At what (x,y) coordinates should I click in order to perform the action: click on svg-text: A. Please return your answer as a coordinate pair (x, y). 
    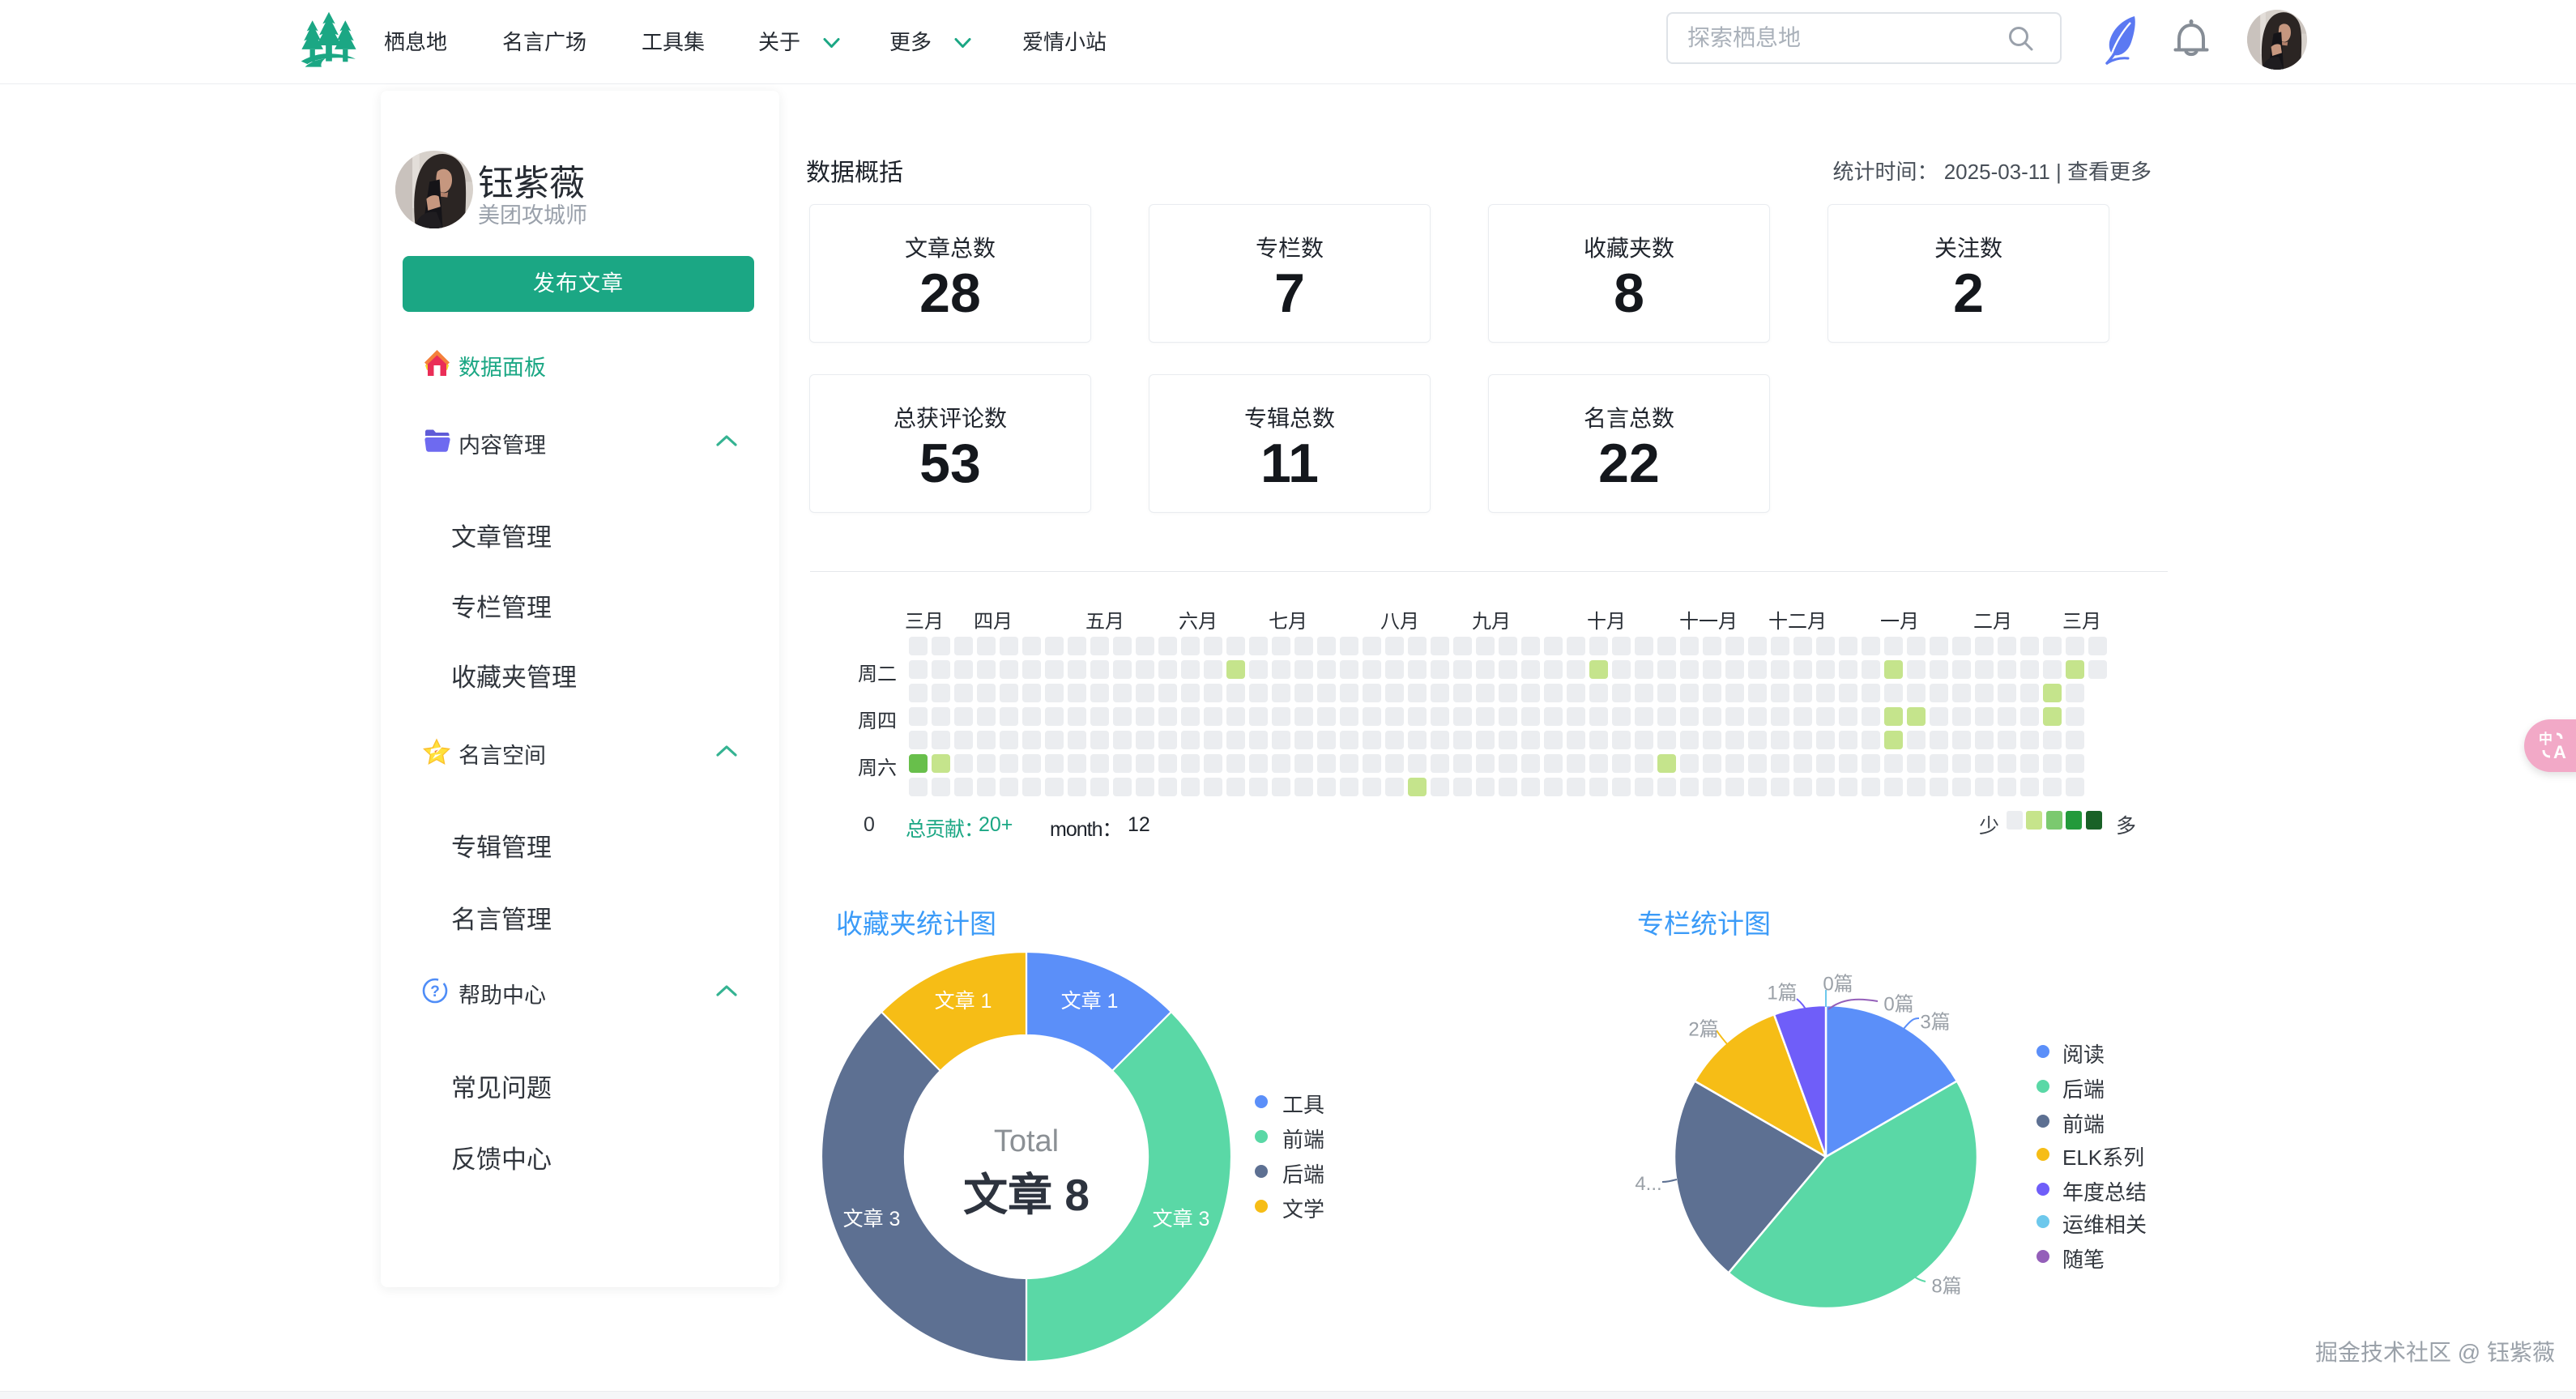
    Looking at the image, I should click on (2560, 751).